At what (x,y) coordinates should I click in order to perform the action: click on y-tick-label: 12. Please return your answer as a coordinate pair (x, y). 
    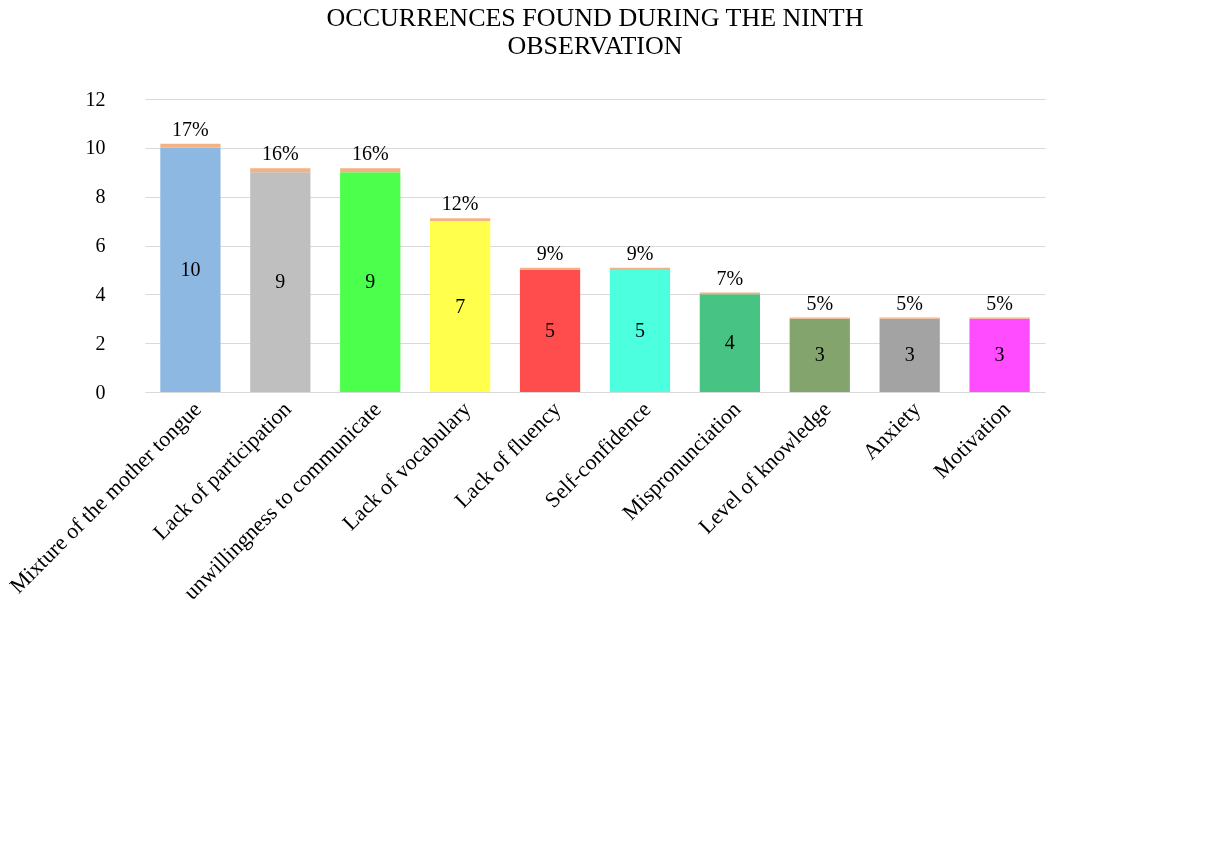
    Looking at the image, I should click on (95, 98).